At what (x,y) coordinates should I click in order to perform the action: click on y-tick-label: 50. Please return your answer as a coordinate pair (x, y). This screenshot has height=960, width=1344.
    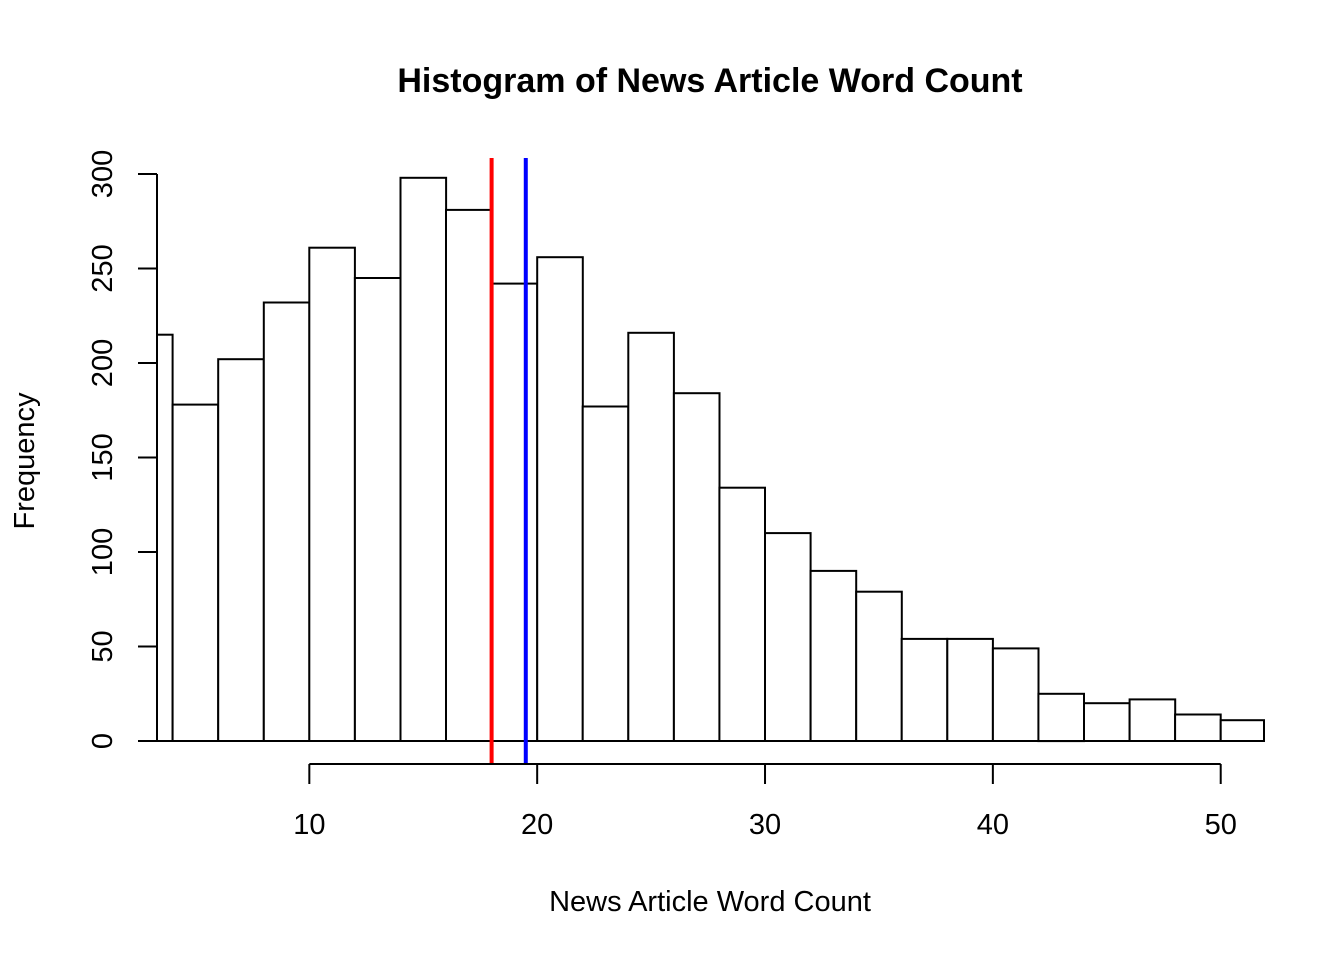
    Looking at the image, I should click on (103, 646).